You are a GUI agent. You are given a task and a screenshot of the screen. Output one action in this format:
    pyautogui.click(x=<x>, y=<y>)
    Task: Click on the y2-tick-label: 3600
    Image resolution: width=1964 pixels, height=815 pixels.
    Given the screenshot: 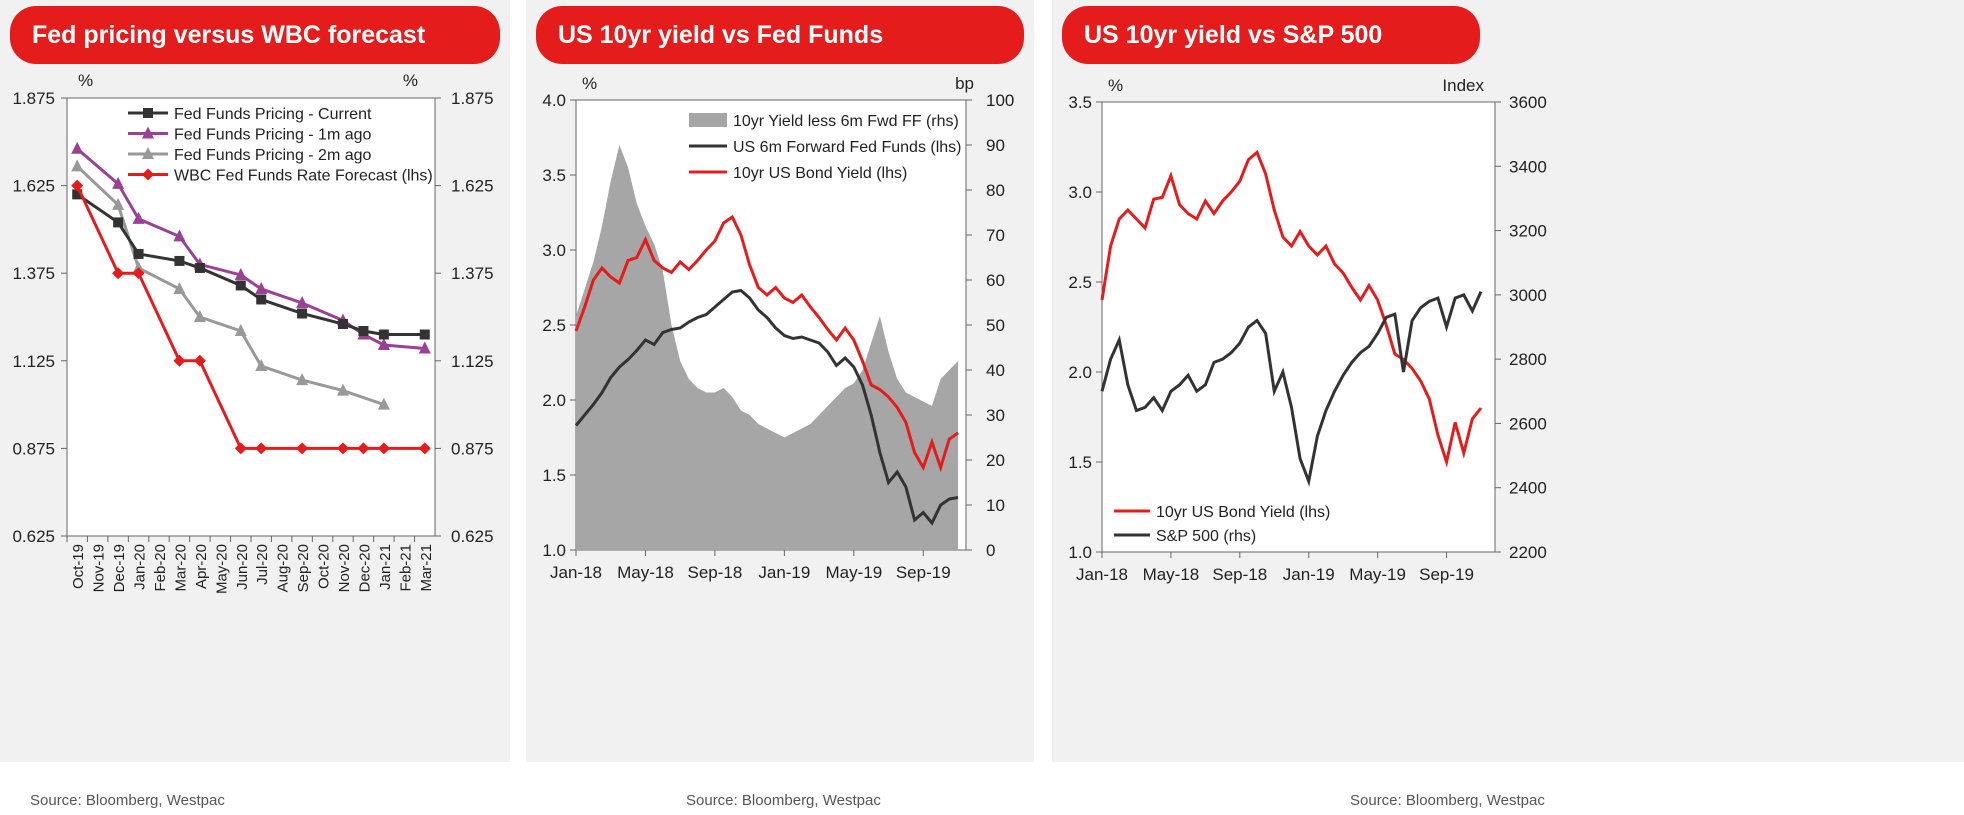 What is the action you would take?
    pyautogui.click(x=1528, y=102)
    